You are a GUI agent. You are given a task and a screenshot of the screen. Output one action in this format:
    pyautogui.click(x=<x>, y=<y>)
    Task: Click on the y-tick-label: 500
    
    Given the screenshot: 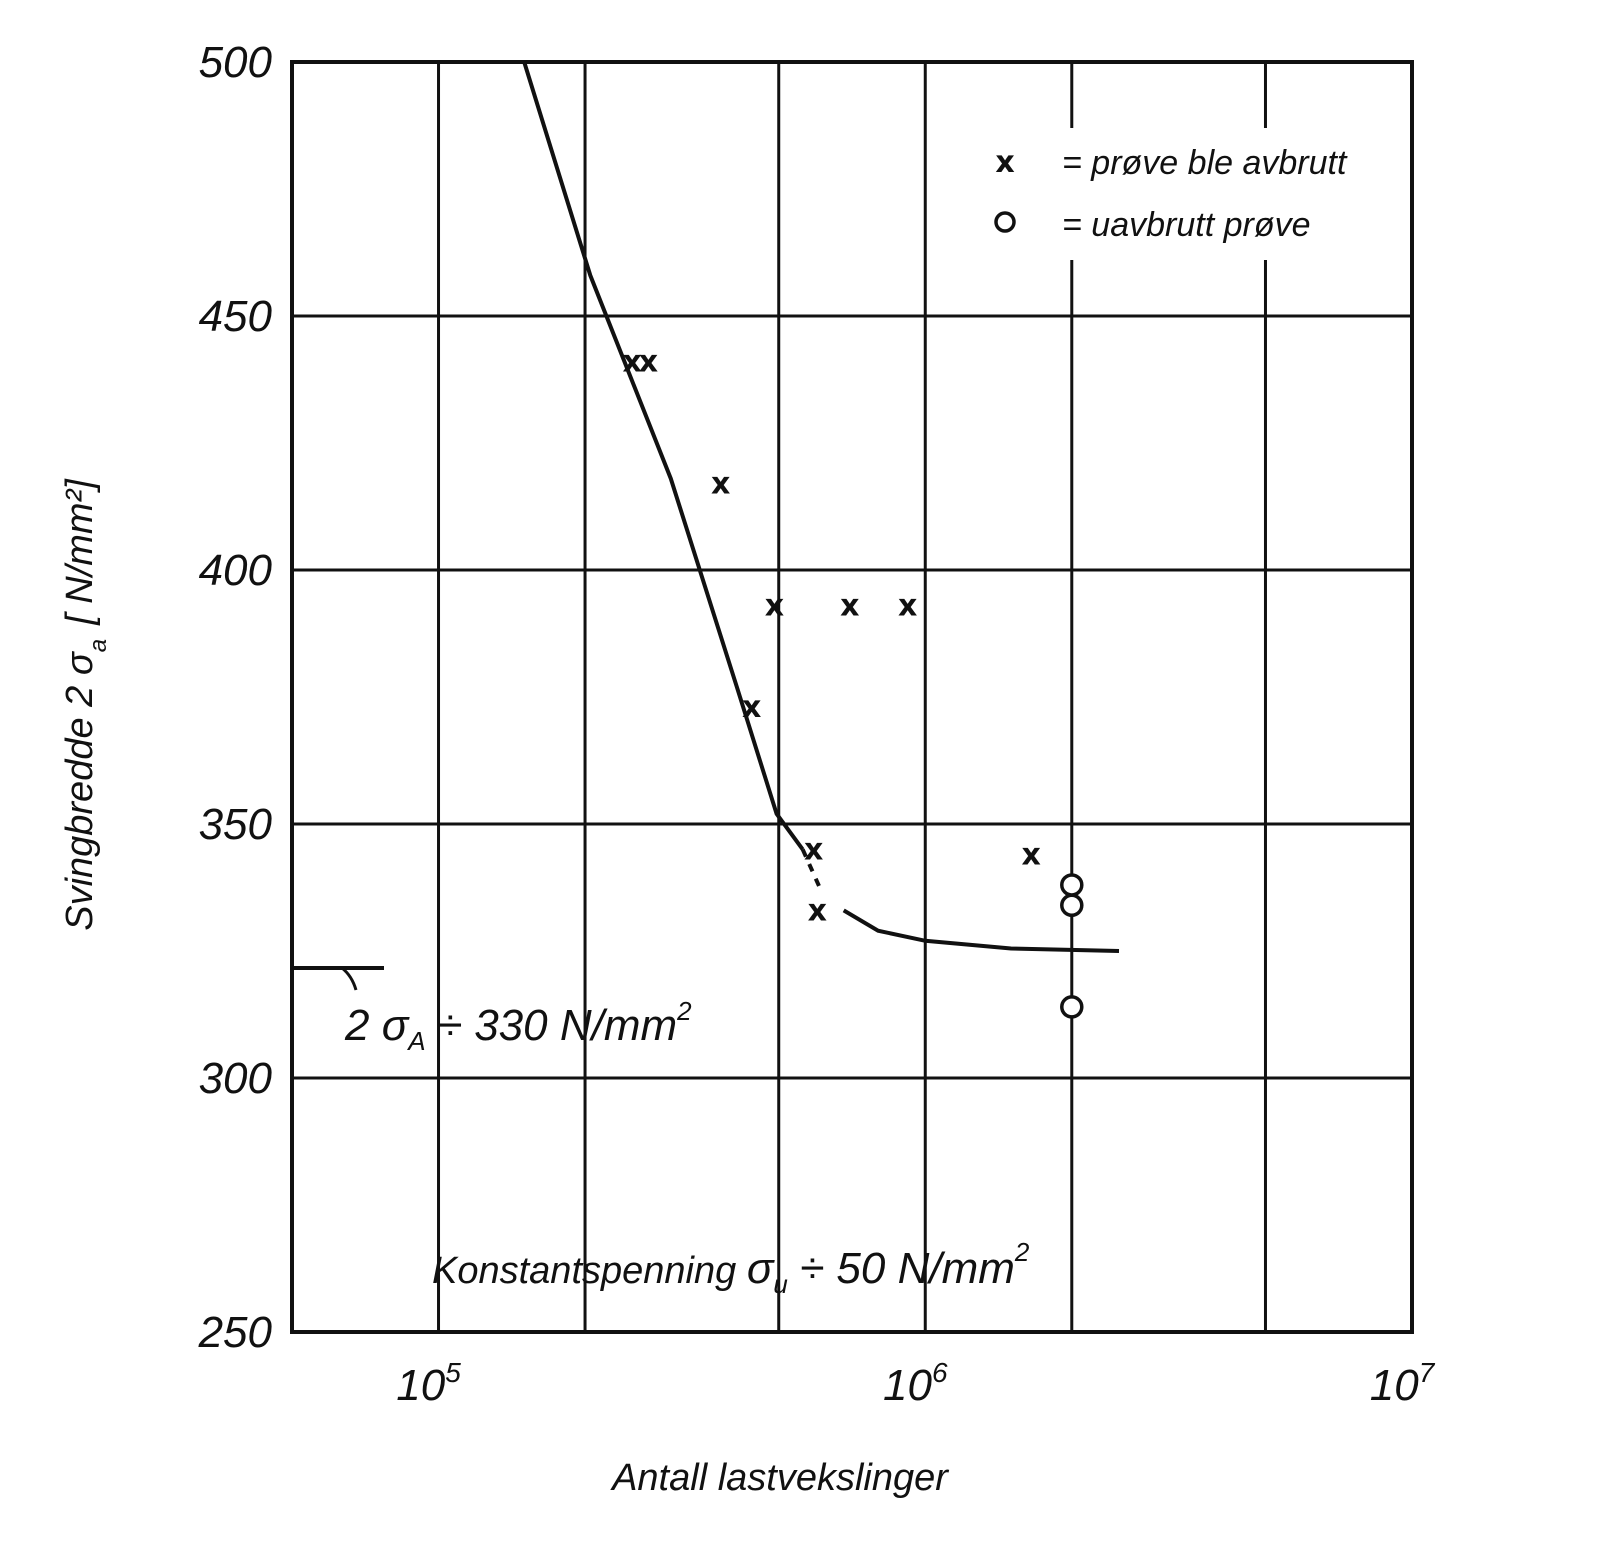 What is the action you would take?
    pyautogui.click(x=236, y=62)
    